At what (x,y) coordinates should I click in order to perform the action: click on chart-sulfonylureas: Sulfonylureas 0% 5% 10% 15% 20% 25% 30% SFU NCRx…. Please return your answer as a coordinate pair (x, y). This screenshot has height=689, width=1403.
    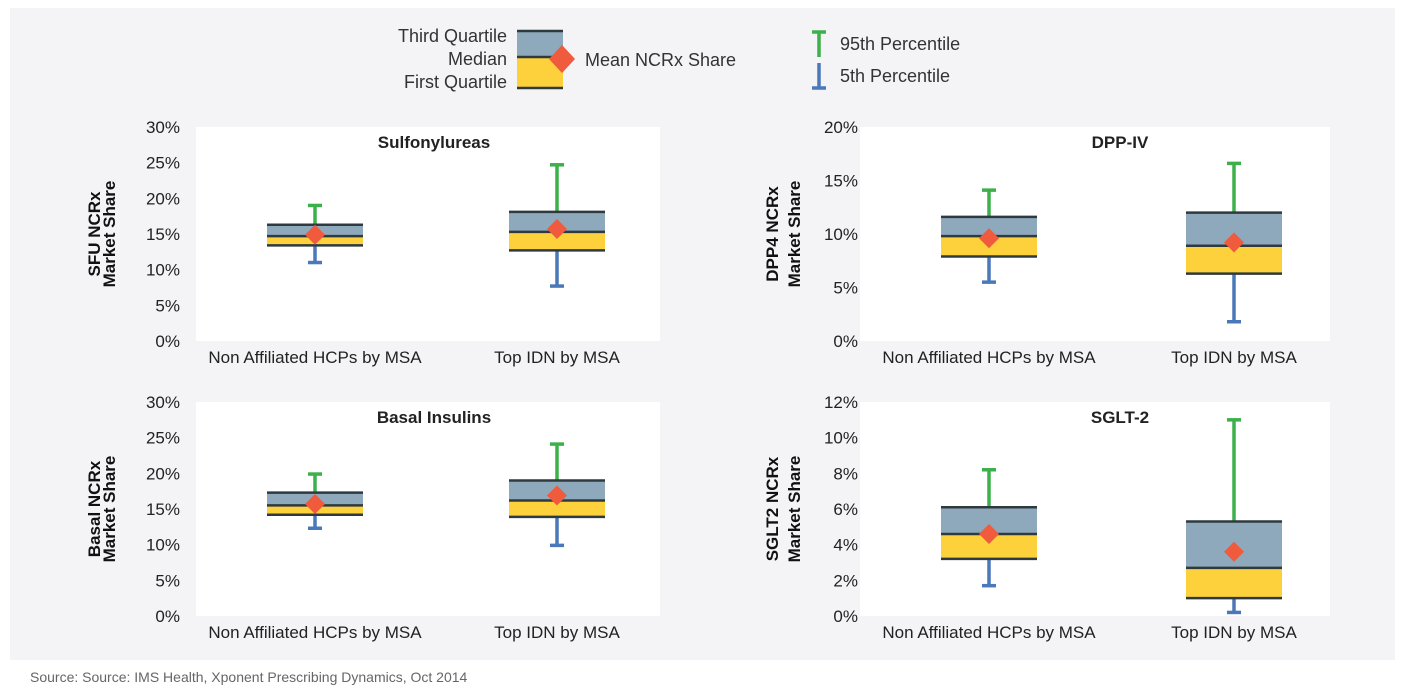
    Looking at the image, I should click on (372, 243).